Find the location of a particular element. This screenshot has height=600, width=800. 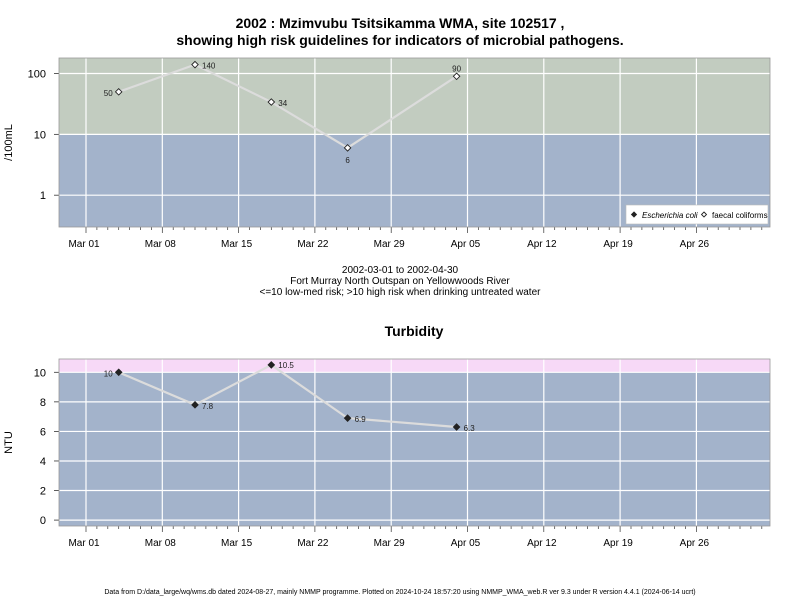

data-label: 7.8 is located at coordinates (208, 406).